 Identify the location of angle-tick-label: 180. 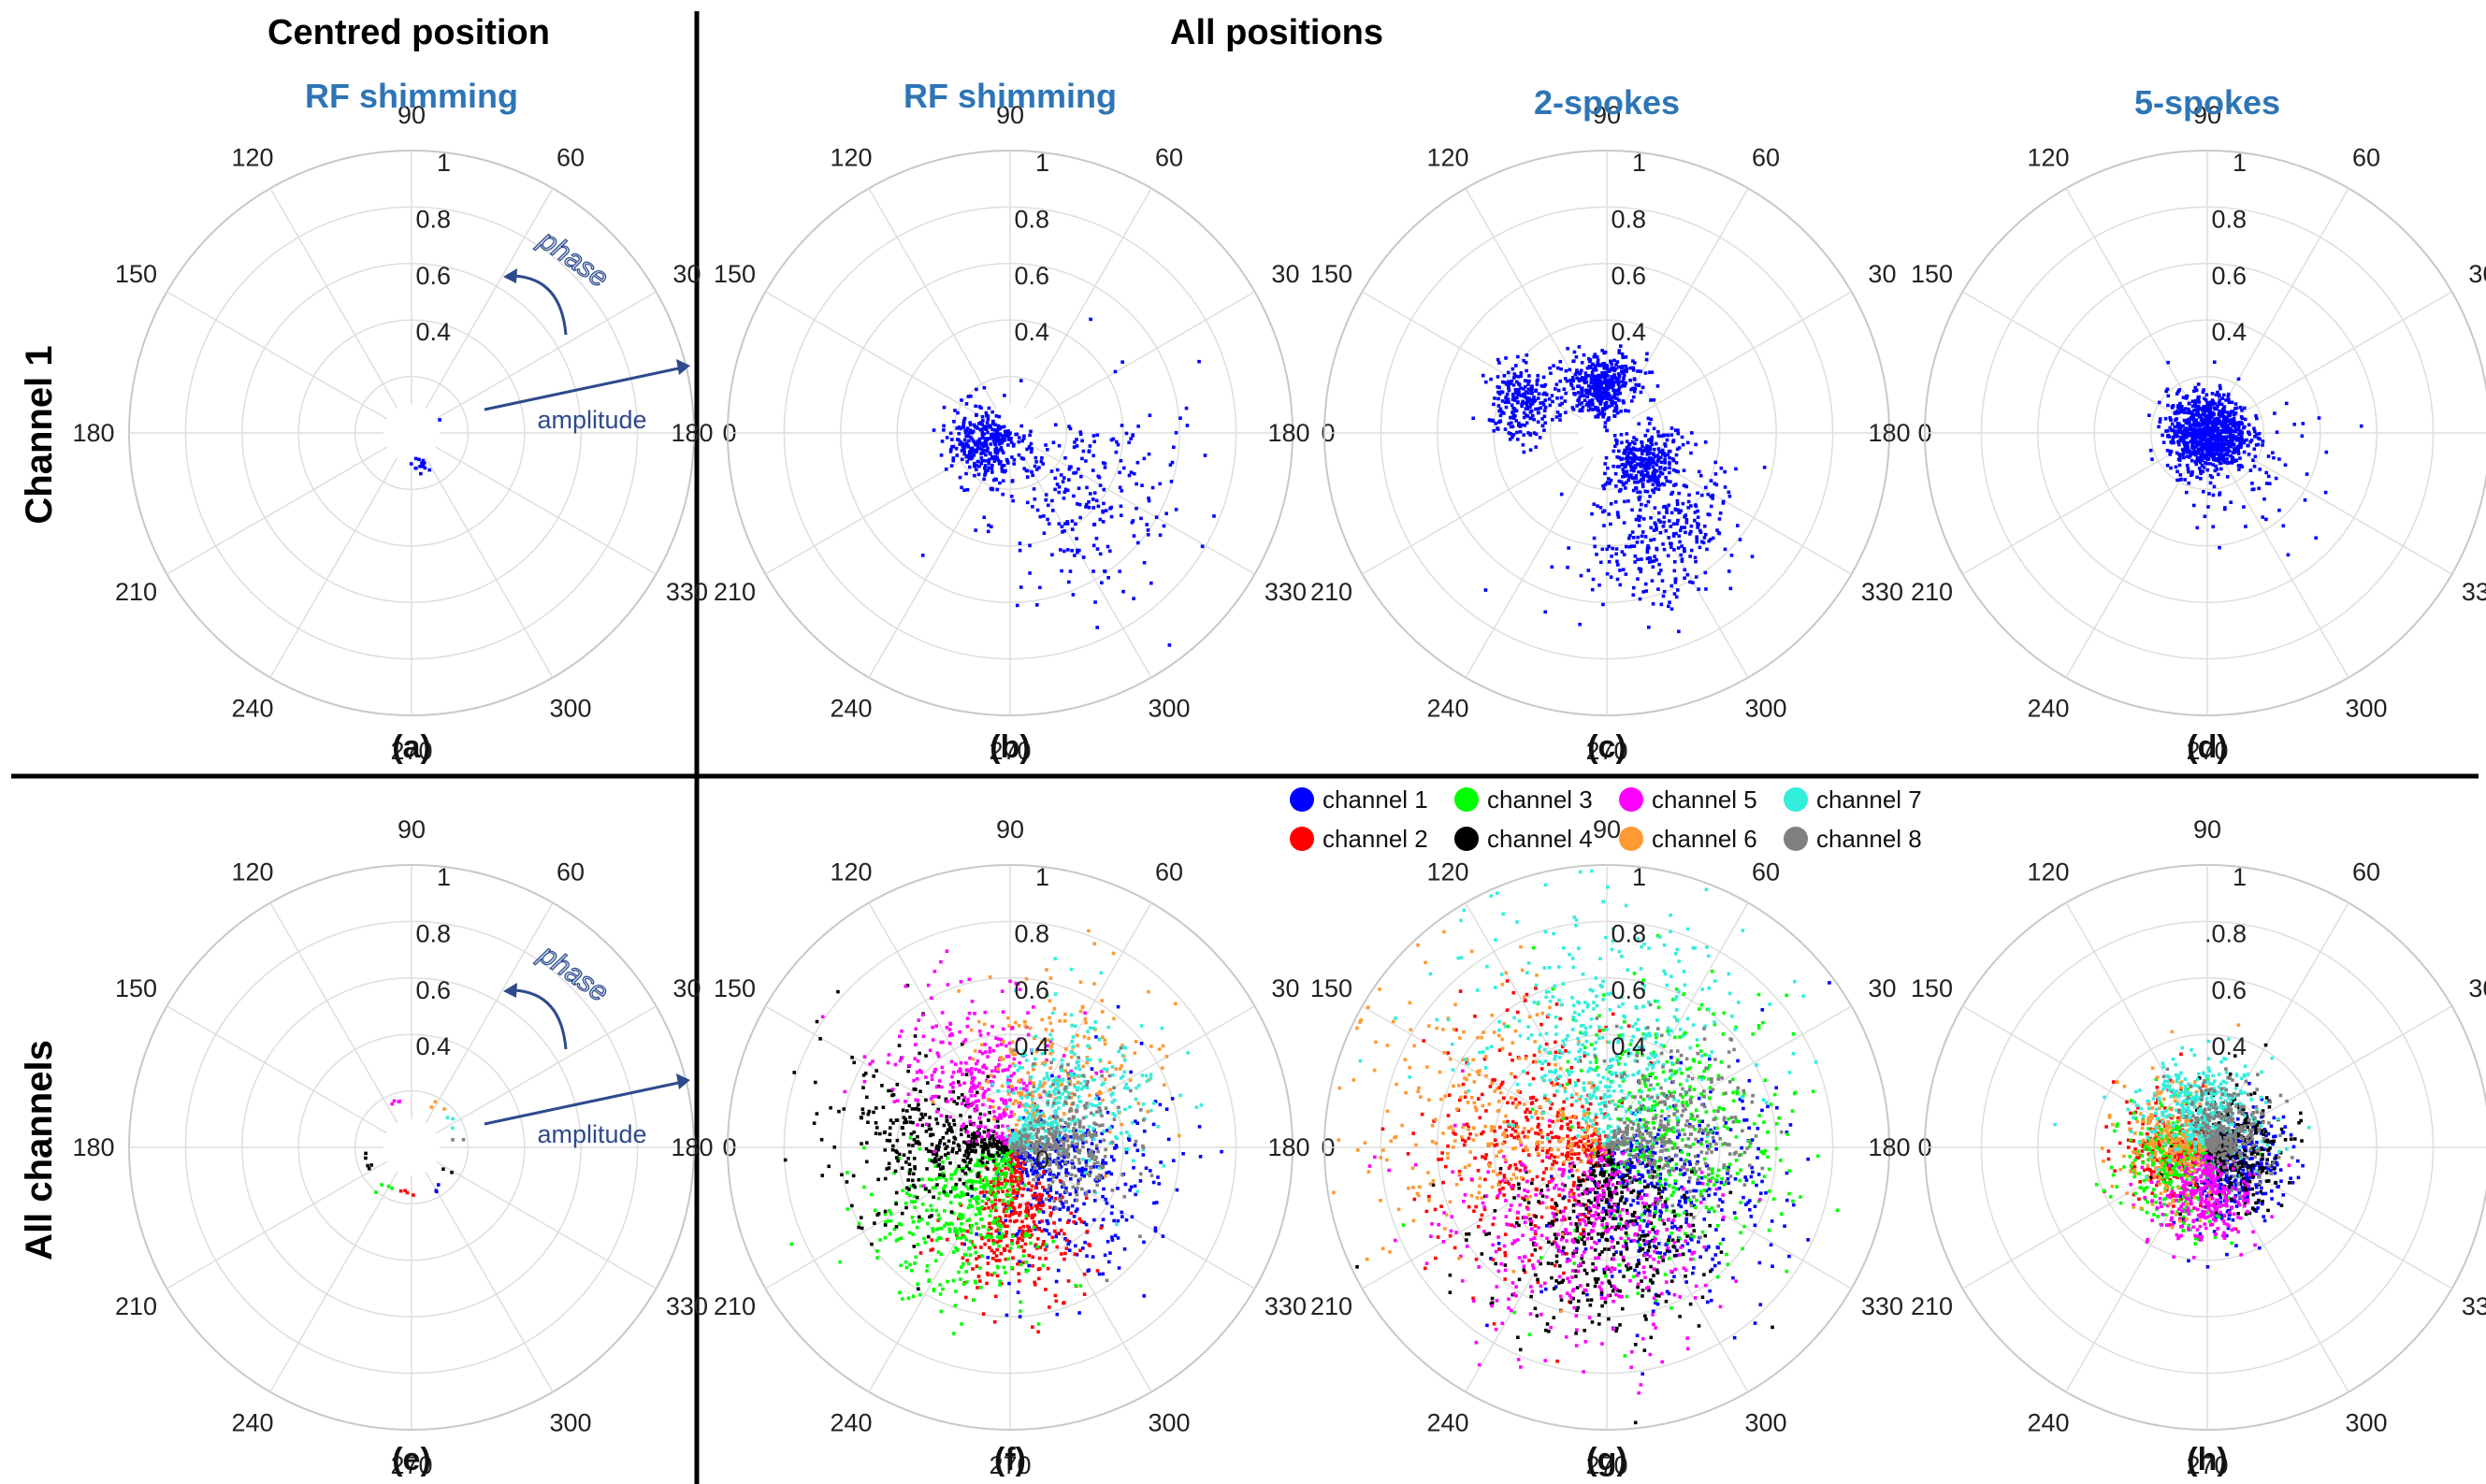
(692, 433).